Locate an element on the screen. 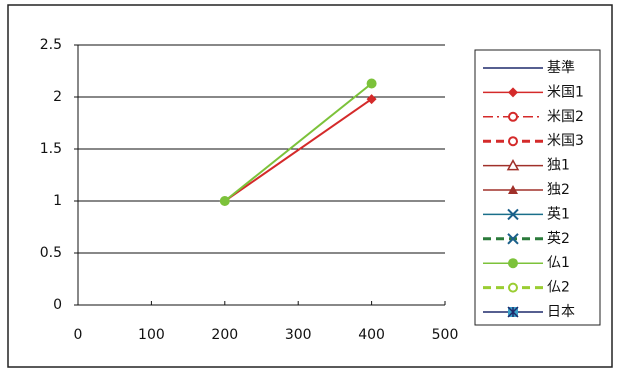  y-tick-label: 1.5 is located at coordinates (51, 149).